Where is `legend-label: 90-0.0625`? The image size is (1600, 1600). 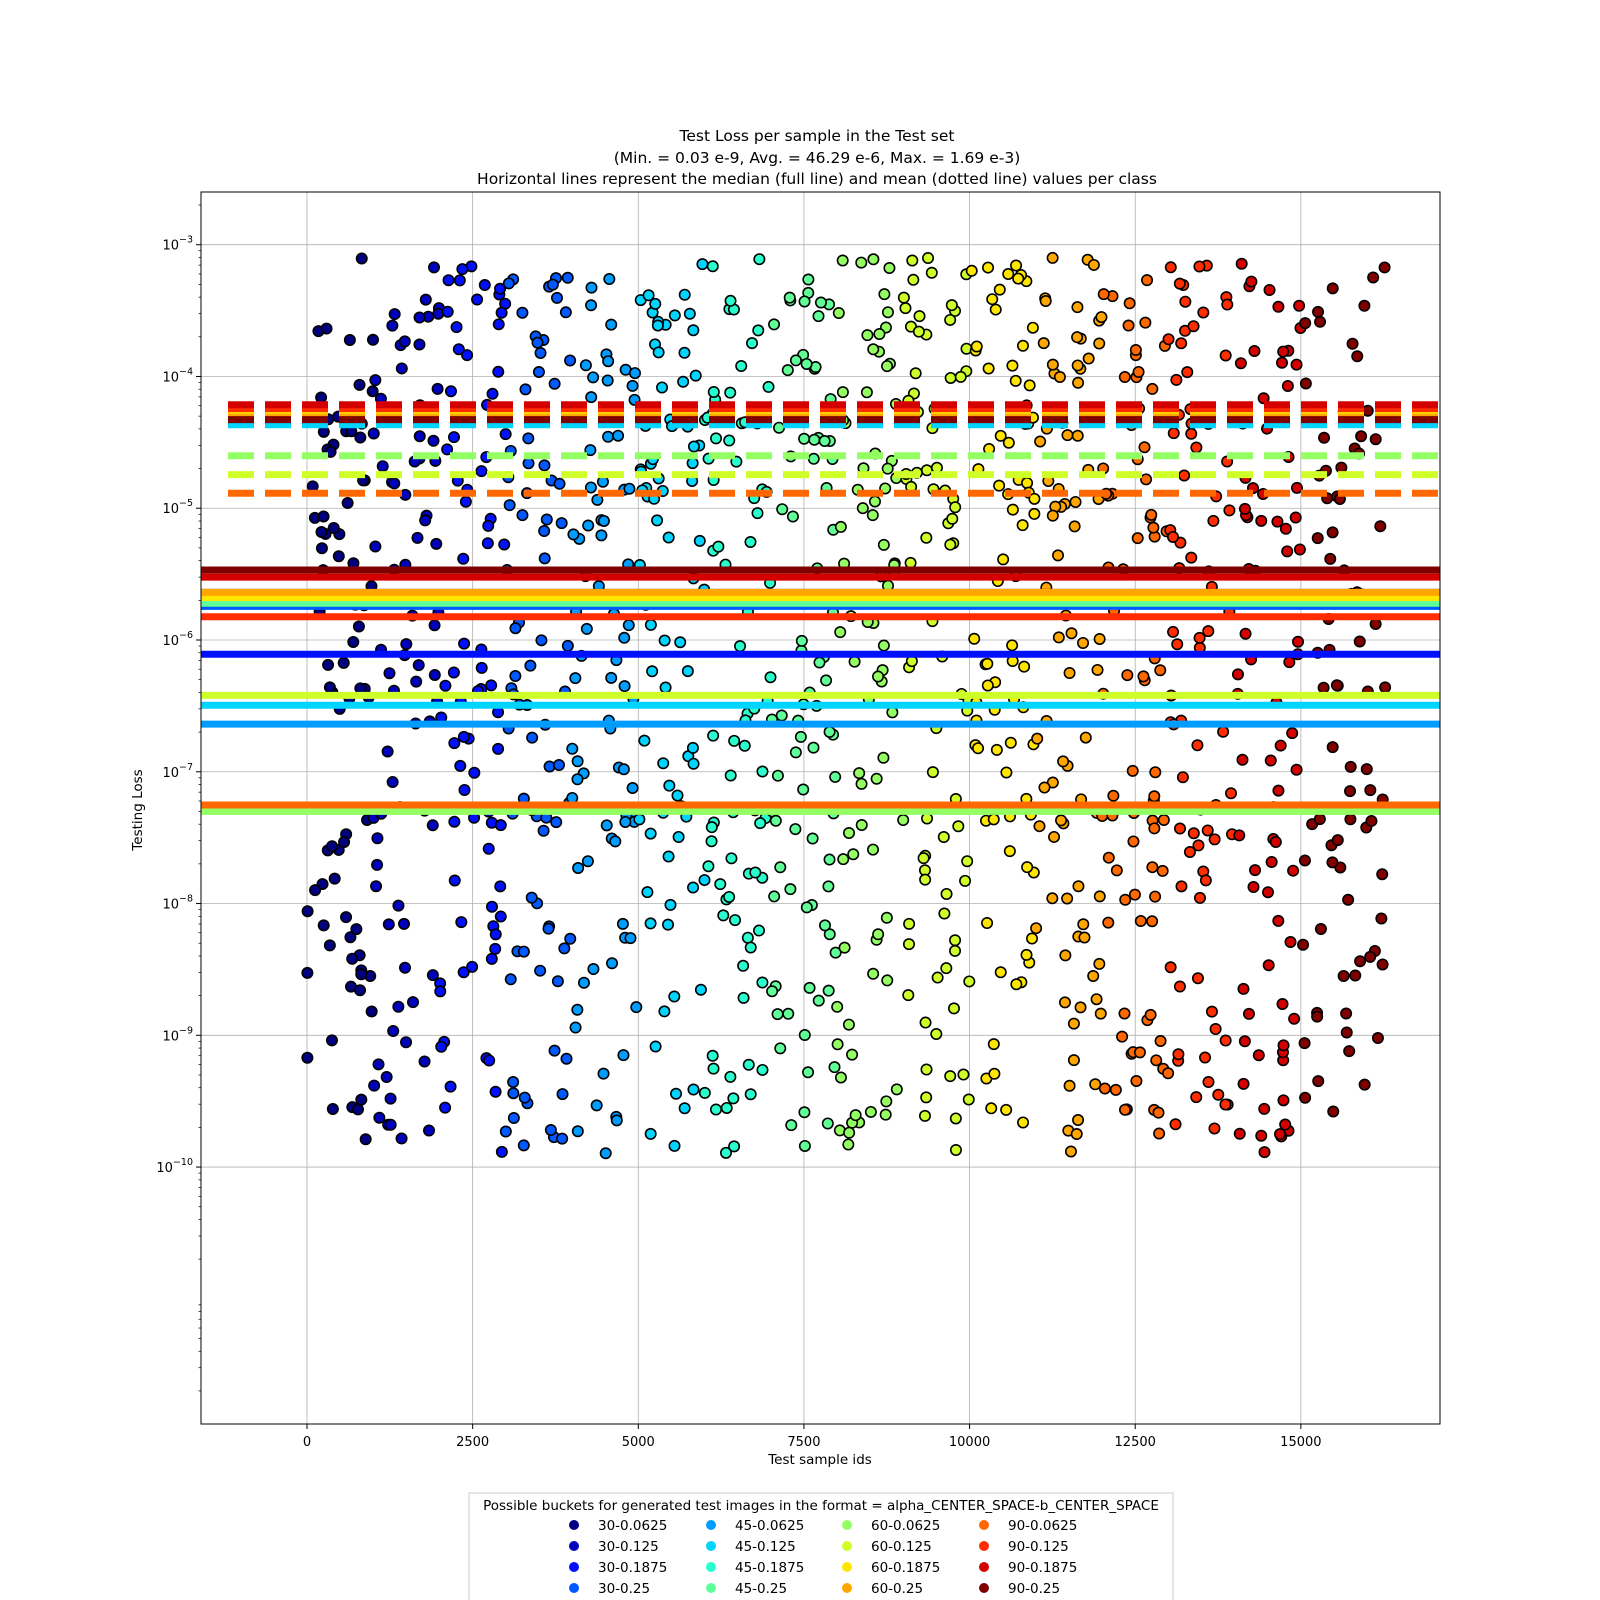
legend-label: 90-0.0625 is located at coordinates (1042, 1526).